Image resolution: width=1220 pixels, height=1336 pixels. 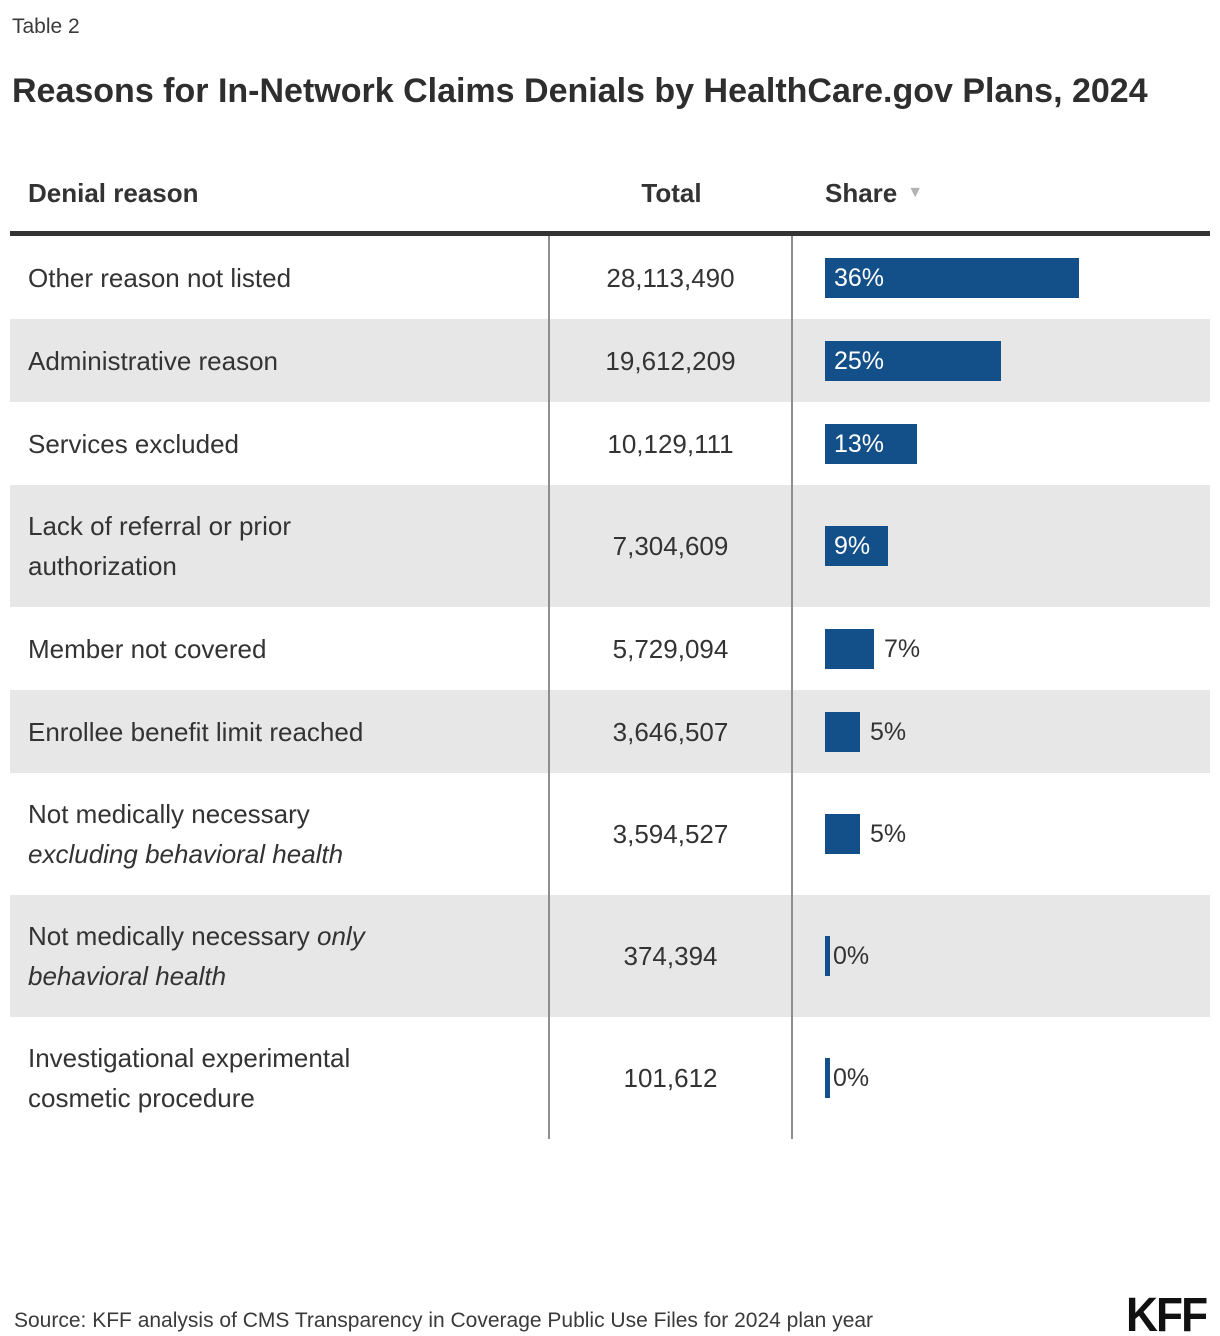 I want to click on column-header-denial-reason: Denial reason, so click(x=113, y=193).